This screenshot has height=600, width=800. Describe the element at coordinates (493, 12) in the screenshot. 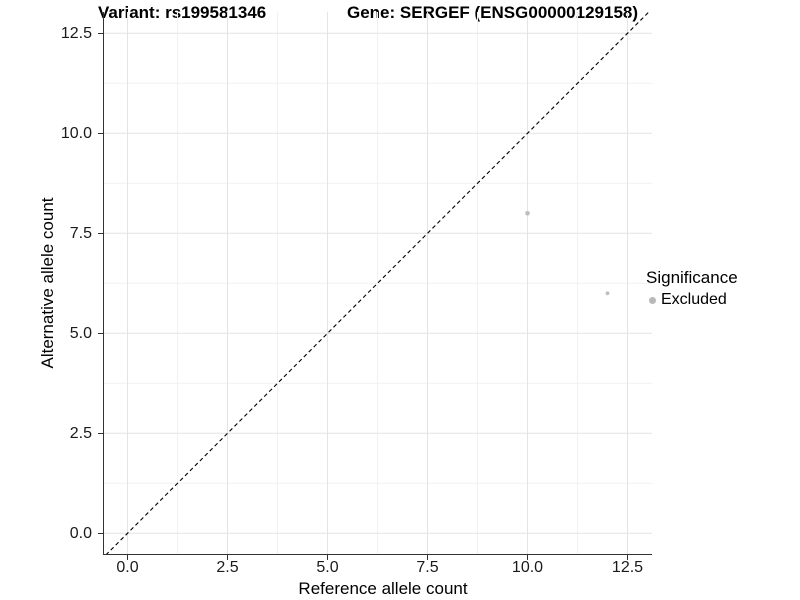

I see `plot-title-gene: Gene: SERGEF (ENSG00000129158)` at that location.